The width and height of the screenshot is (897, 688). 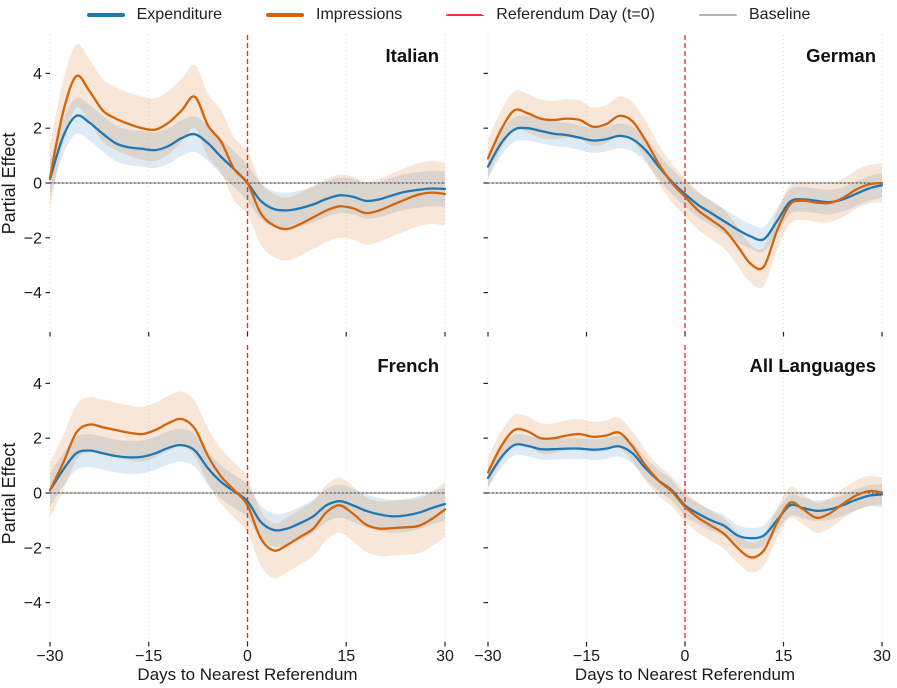 What do you see at coordinates (105, 15) in the screenshot?
I see `expenditure-line-swatch` at bounding box center [105, 15].